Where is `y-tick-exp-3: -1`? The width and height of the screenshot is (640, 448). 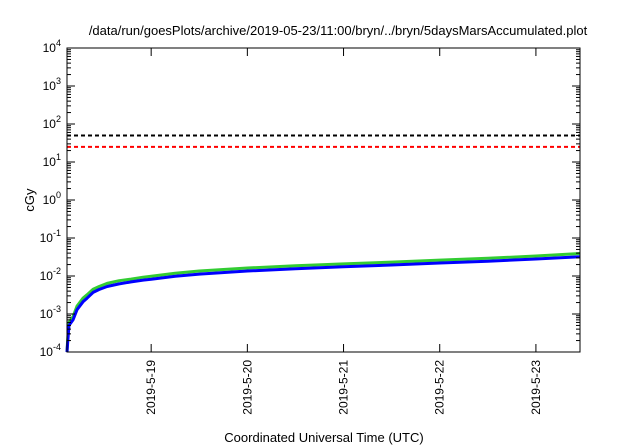
y-tick-exp-3: -1 is located at coordinates (57, 233).